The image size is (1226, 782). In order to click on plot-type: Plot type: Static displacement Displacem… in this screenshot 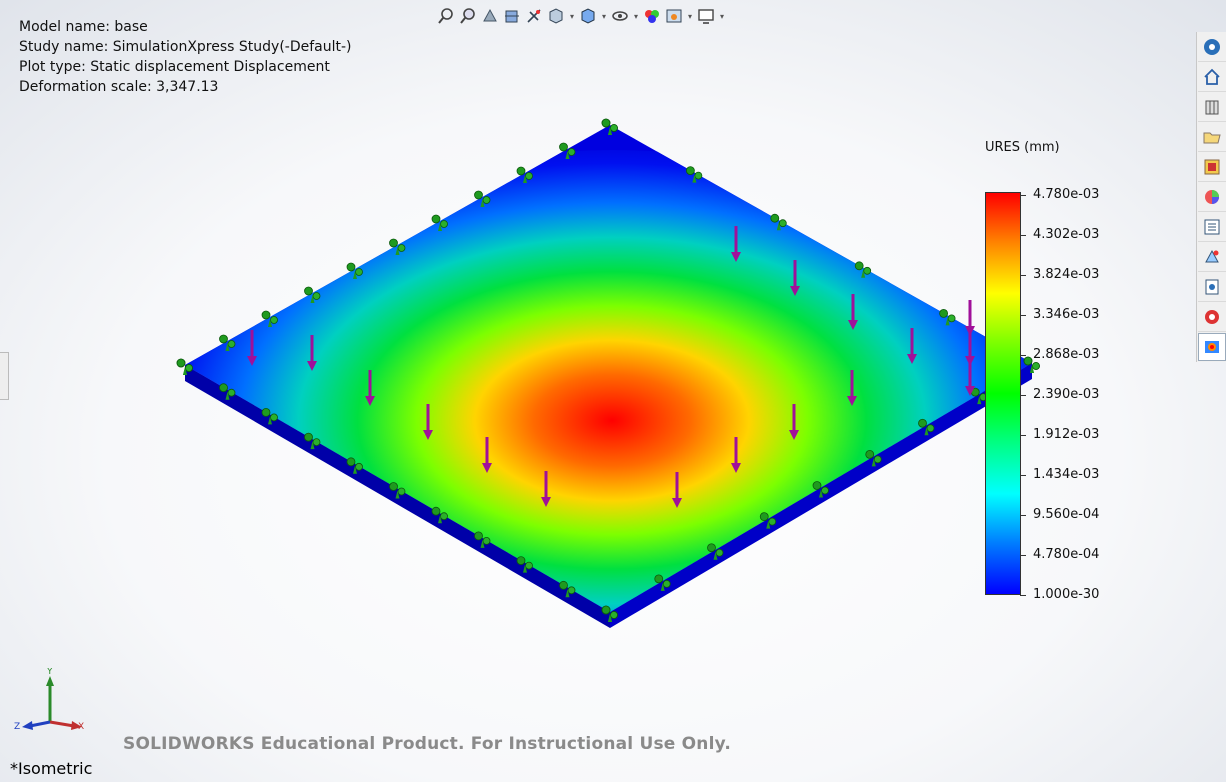, I will do `click(174, 67)`.